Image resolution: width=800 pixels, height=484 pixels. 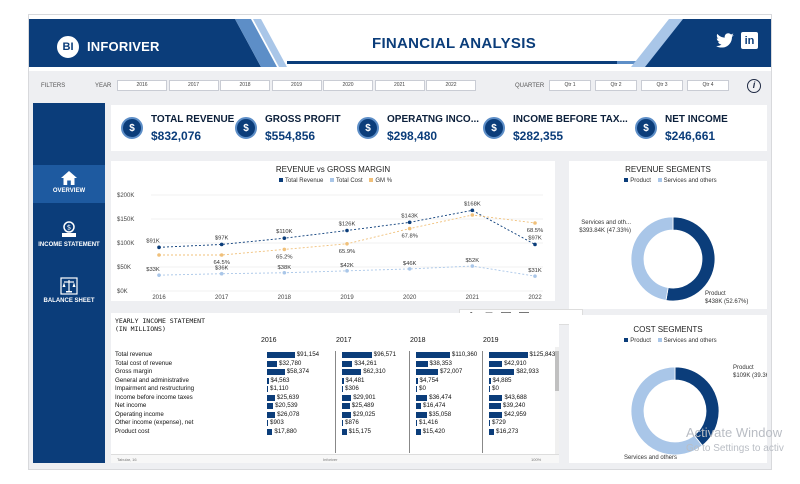 What do you see at coordinates (399, 85) in the screenshot?
I see `year-filter-button: 2021` at bounding box center [399, 85].